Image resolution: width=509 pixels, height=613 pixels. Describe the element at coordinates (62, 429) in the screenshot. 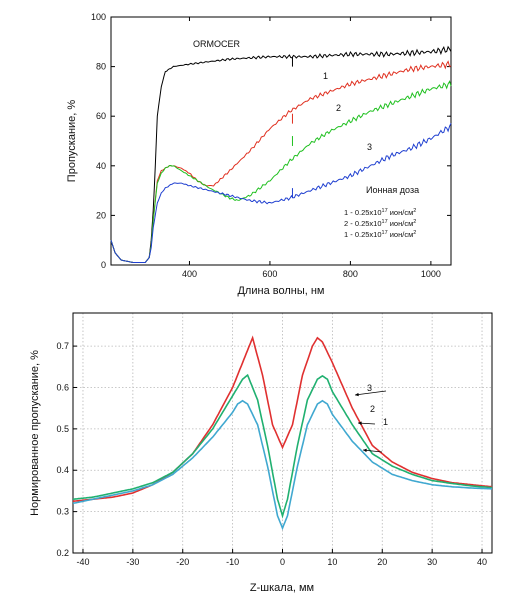

I see `plot2-ytick-label: 0.5` at that location.